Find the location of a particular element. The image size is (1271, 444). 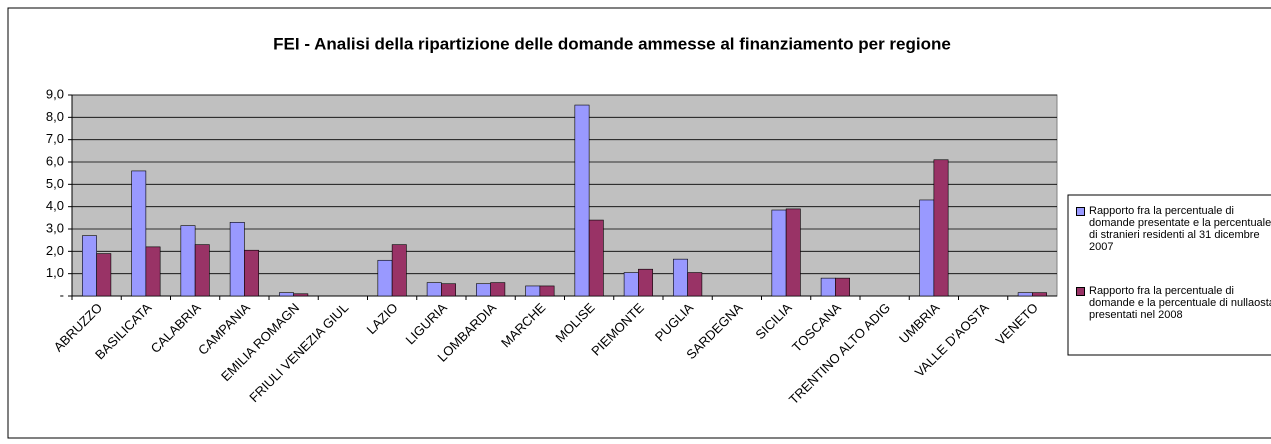

y-tick-label: 4,0 is located at coordinates (55, 205).